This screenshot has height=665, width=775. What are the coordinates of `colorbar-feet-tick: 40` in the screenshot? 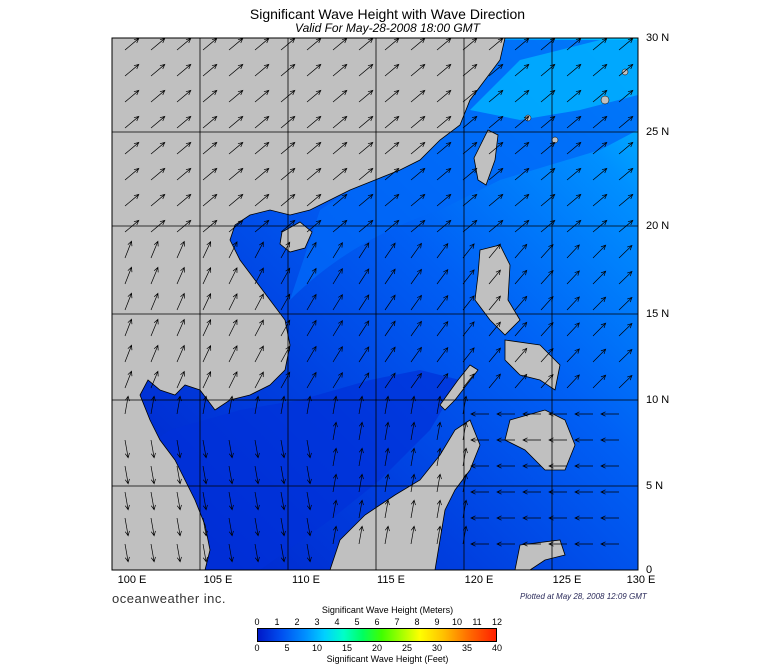 It's located at (496, 648).